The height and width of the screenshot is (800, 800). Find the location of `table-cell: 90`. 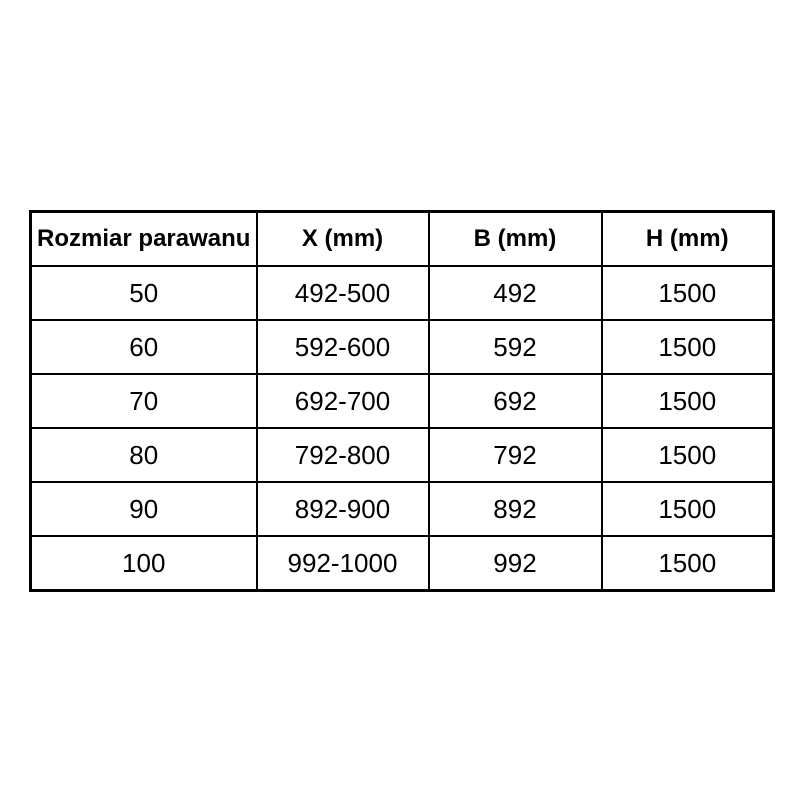

table-cell: 90 is located at coordinates (143, 509).